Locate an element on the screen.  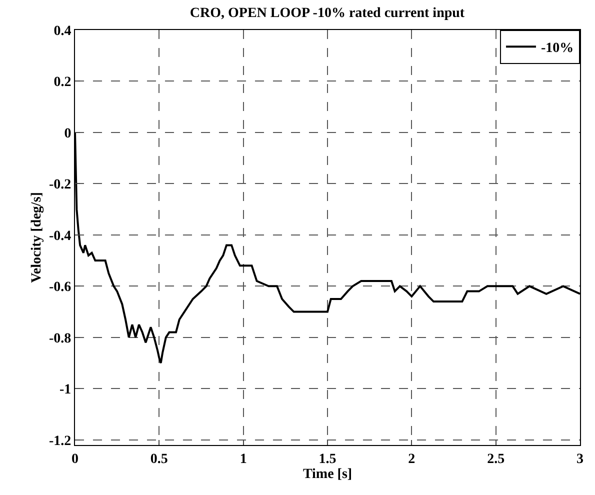
y-tick-label: -0.2 is located at coordinates (60, 185).